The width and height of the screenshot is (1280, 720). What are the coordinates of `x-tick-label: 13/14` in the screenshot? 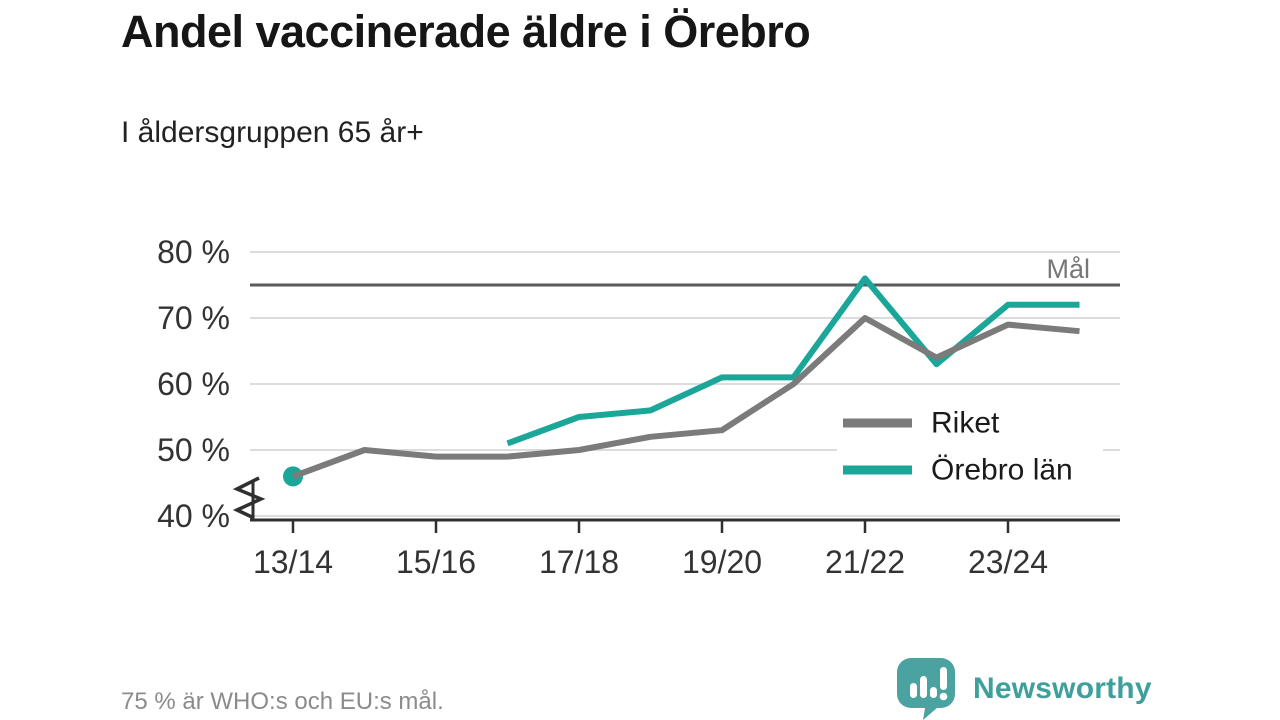 It's located at (293, 562).